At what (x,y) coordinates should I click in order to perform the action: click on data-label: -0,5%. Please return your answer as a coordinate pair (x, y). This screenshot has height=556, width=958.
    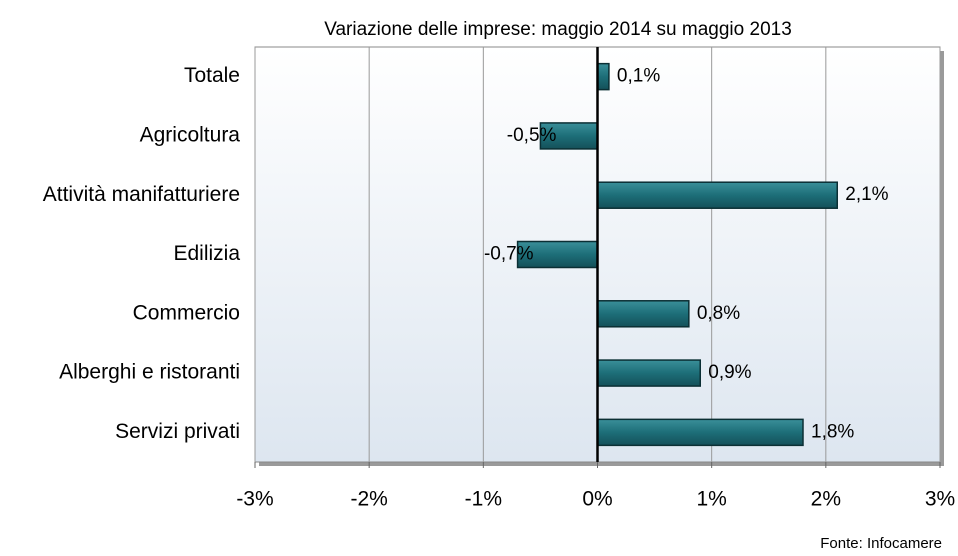
    Looking at the image, I should click on (532, 135).